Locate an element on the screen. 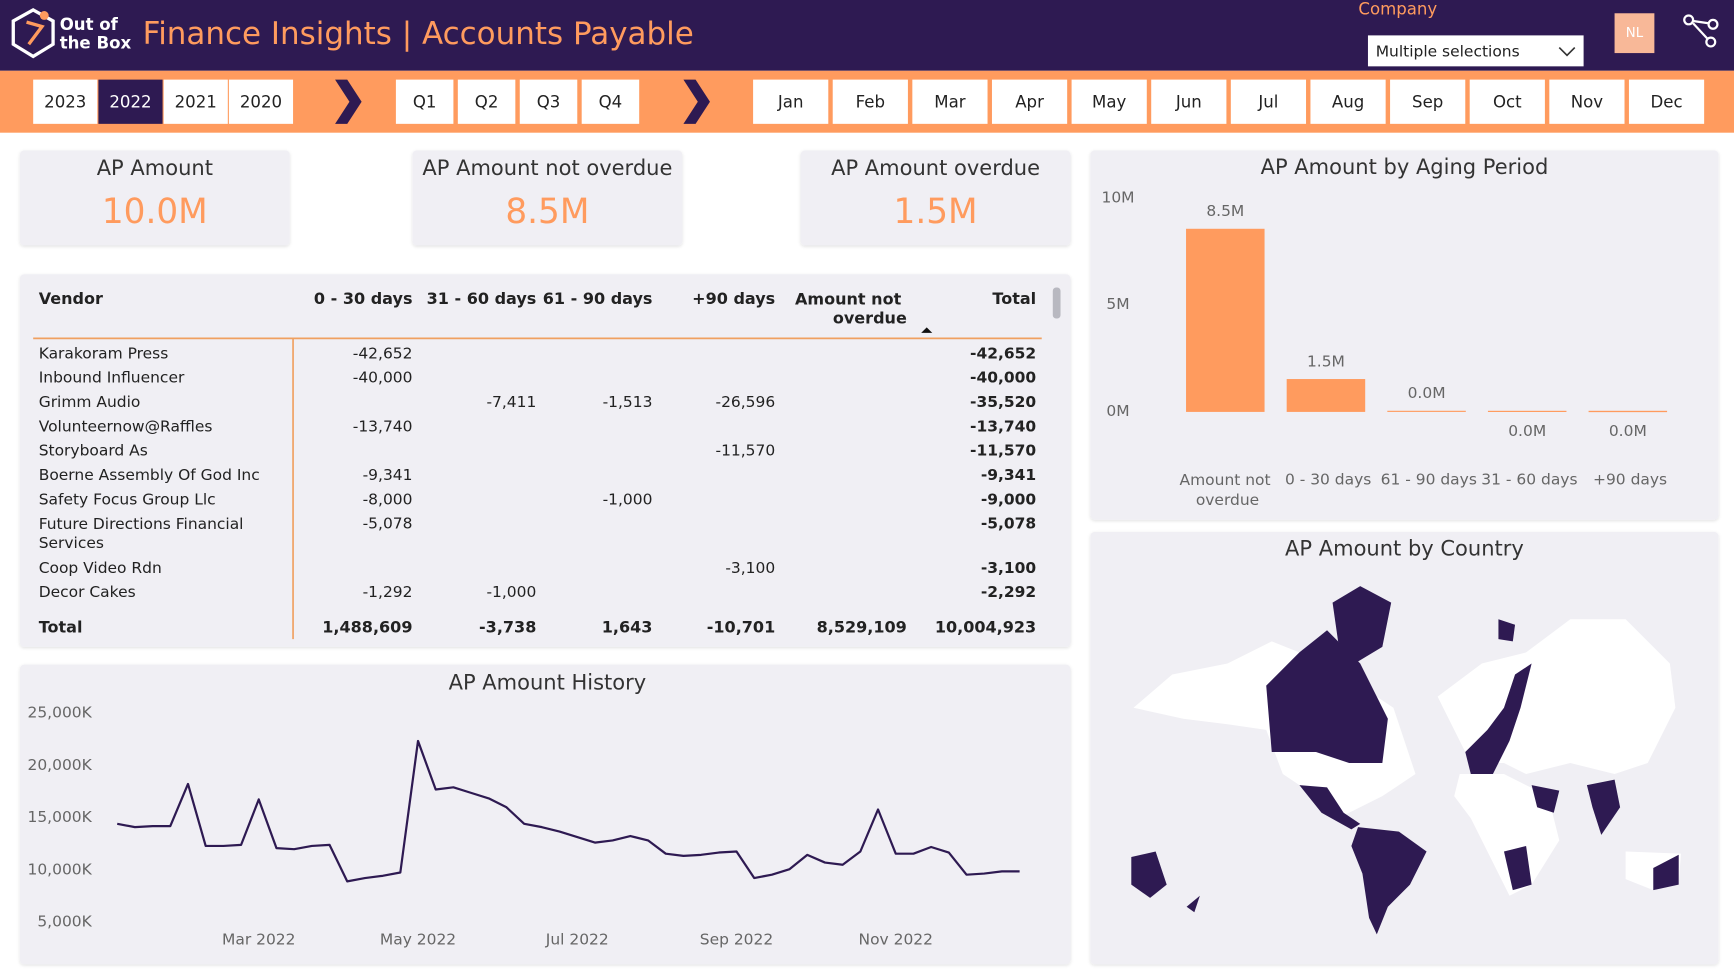 The height and width of the screenshot is (972, 1734). y-tick-label: 5,000K is located at coordinates (64, 922).